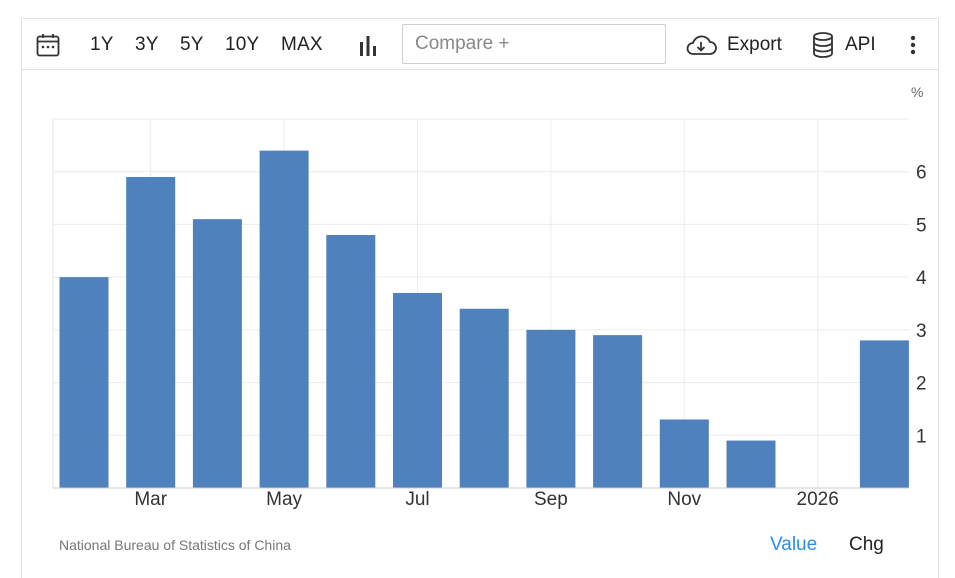 The width and height of the screenshot is (955, 578). Describe the element at coordinates (921, 436) in the screenshot. I see `y-tick-label: 1` at that location.